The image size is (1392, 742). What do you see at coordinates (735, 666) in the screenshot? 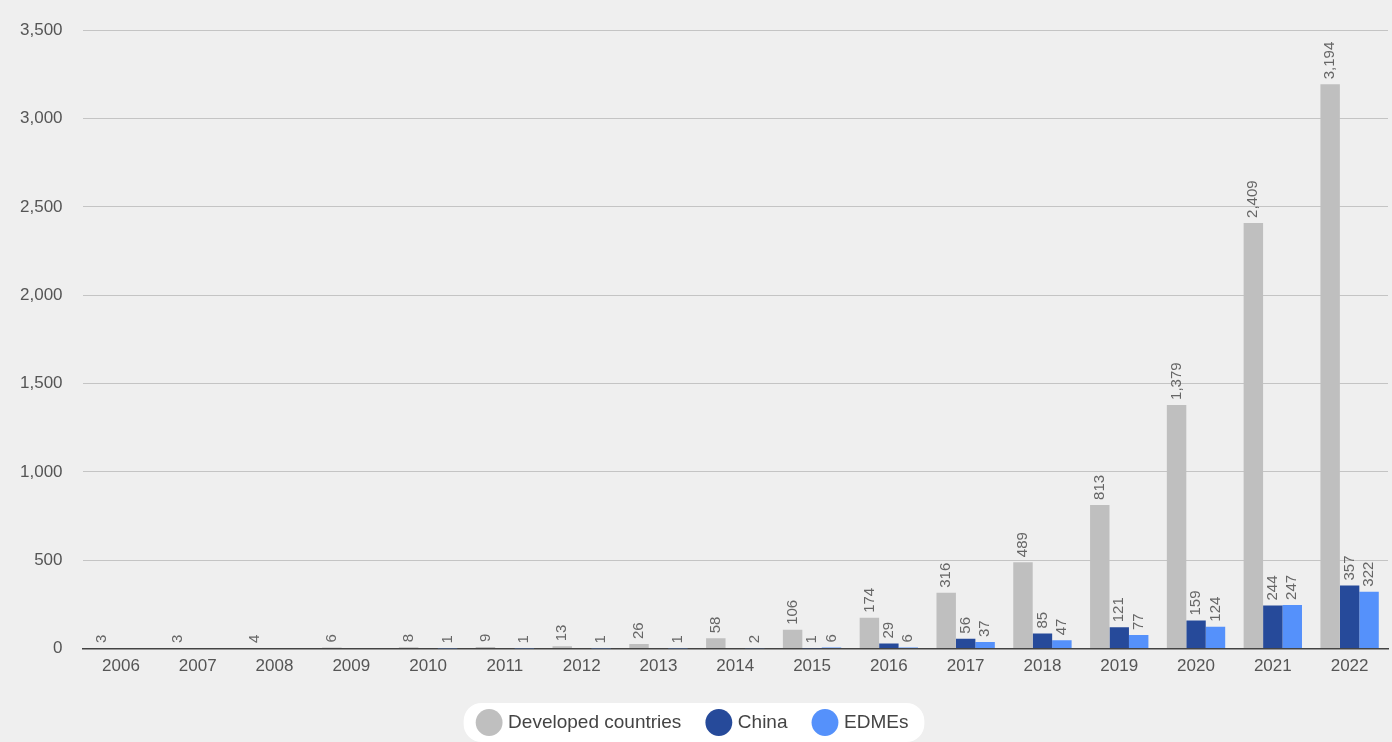
I see `x-tick-label: 2014` at bounding box center [735, 666].